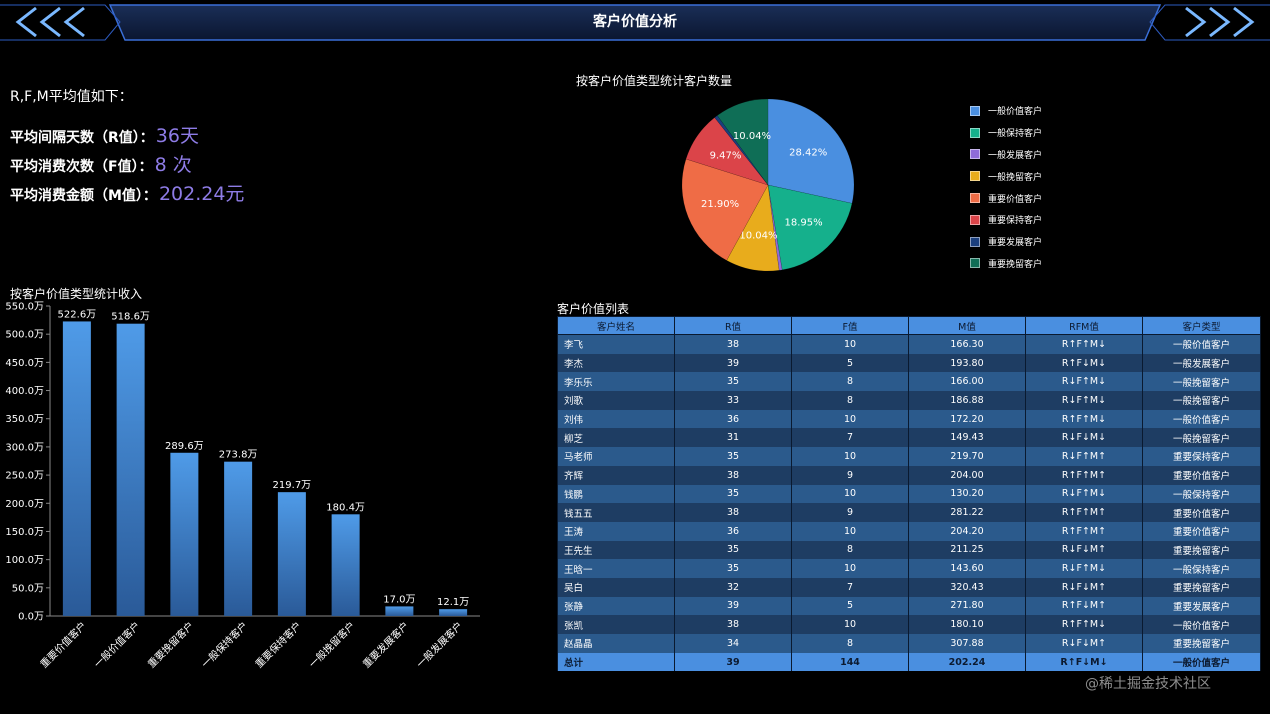 The height and width of the screenshot is (714, 1270). Describe the element at coordinates (967, 325) in the screenshot. I see `column-header-m: M值` at that location.